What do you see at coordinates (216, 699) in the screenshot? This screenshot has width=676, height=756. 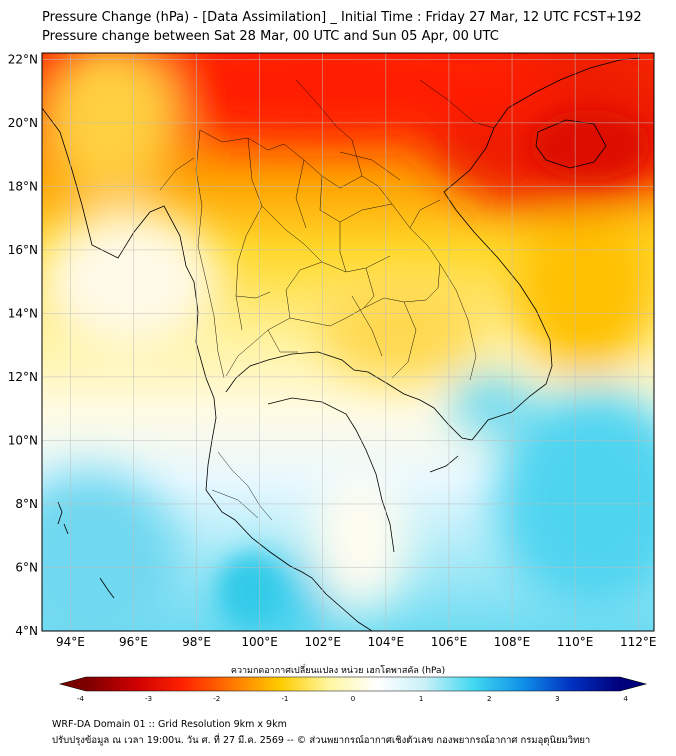 I see `colorbar-tick-label: -2` at bounding box center [216, 699].